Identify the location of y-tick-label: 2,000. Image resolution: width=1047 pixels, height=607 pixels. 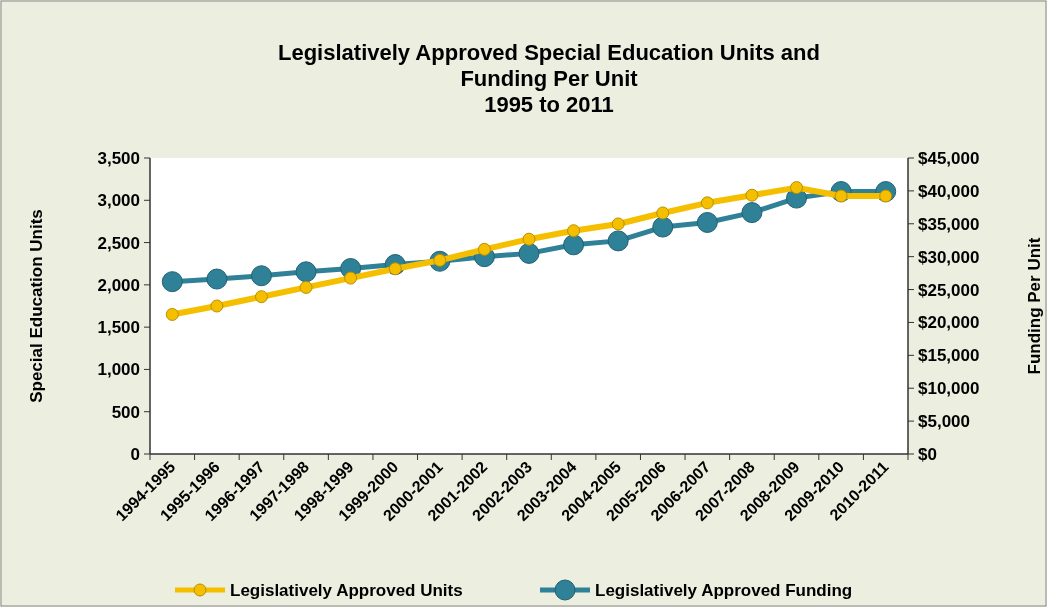
(118, 285).